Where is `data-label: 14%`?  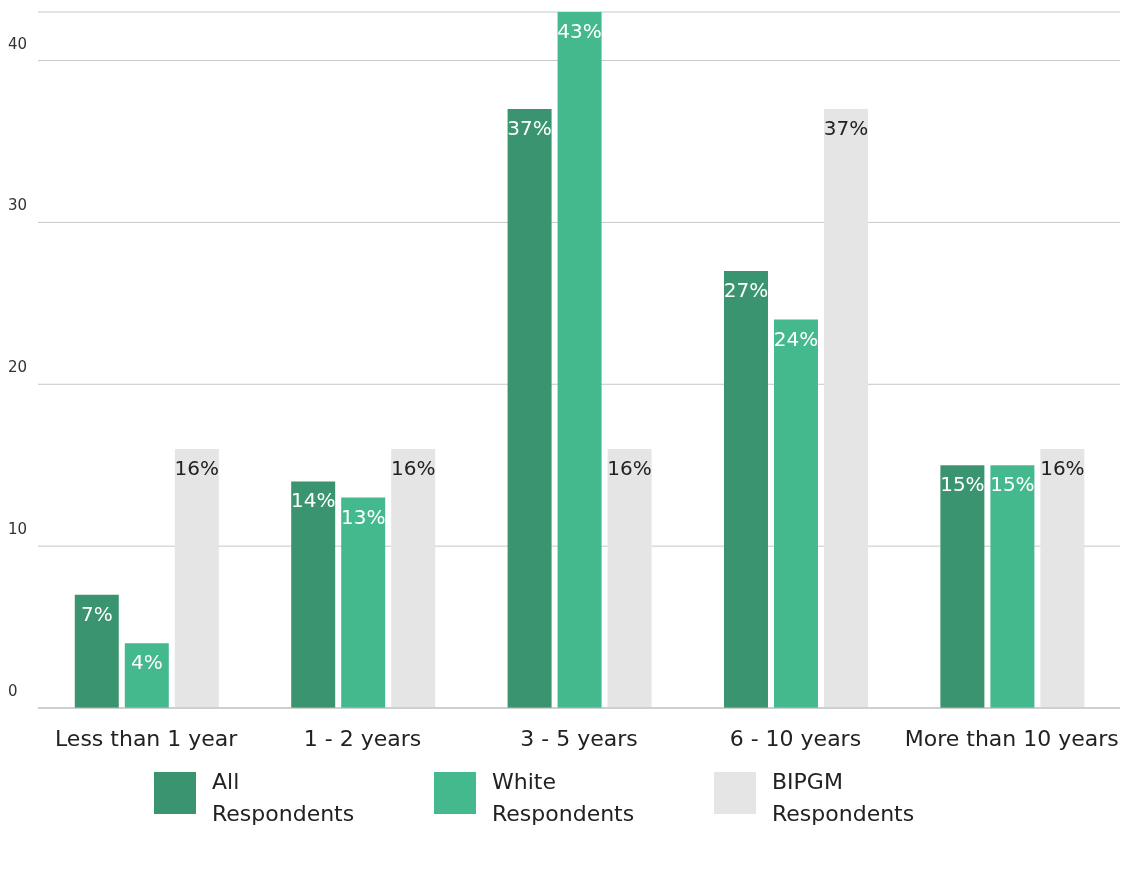
data-label: 14% is located at coordinates (313, 500).